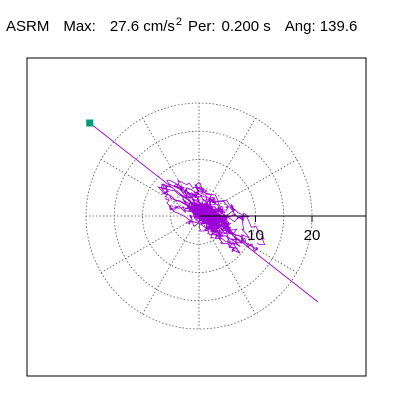 This screenshot has height=400, width=400. Describe the element at coordinates (300, 26) in the screenshot. I see `ang-label: Ang:` at that location.